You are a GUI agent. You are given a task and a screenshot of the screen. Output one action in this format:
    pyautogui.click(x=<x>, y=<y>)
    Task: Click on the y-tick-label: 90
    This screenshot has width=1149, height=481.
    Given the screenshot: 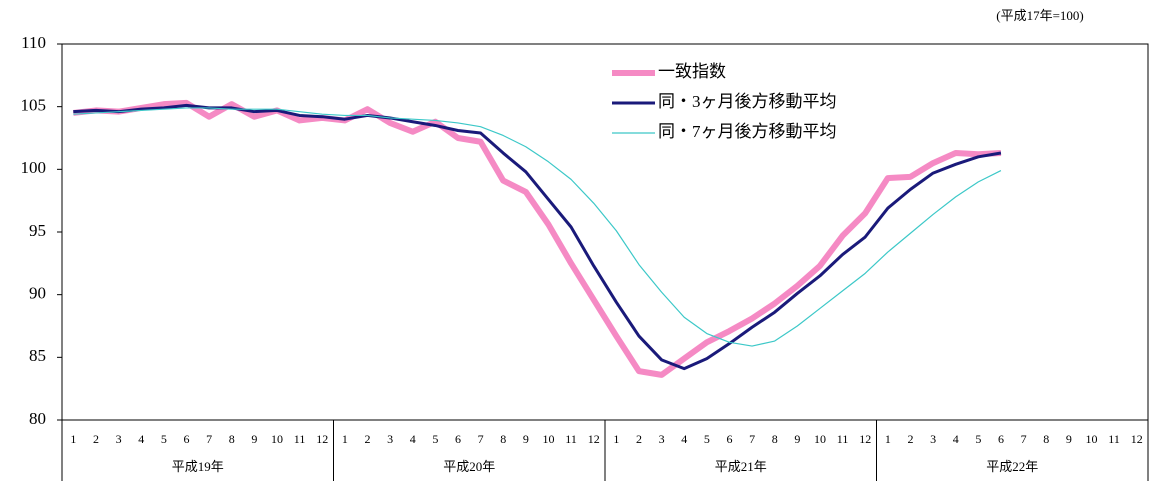 What is the action you would take?
    pyautogui.click(x=37, y=293)
    